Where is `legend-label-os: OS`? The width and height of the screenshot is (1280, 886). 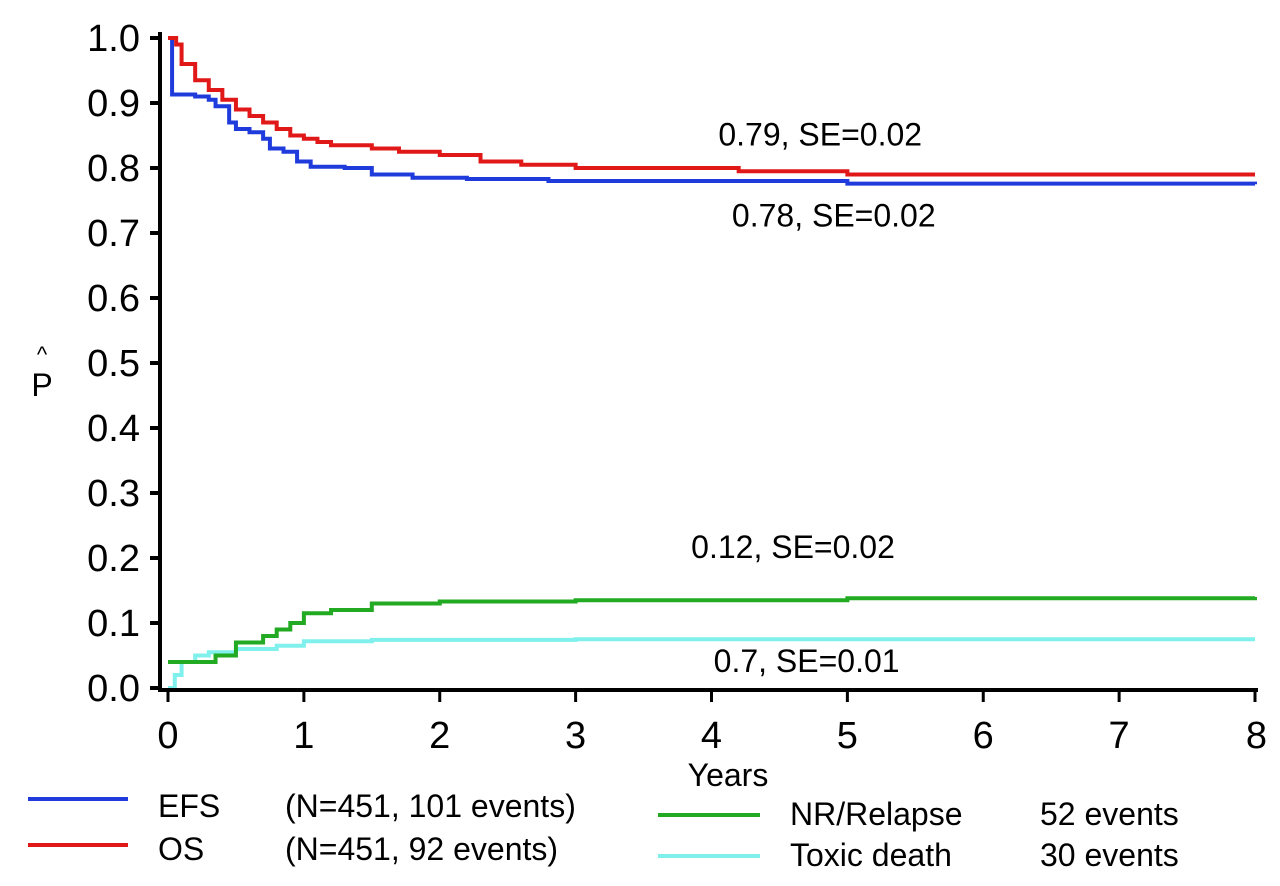 legend-label-os: OS is located at coordinates (181, 849).